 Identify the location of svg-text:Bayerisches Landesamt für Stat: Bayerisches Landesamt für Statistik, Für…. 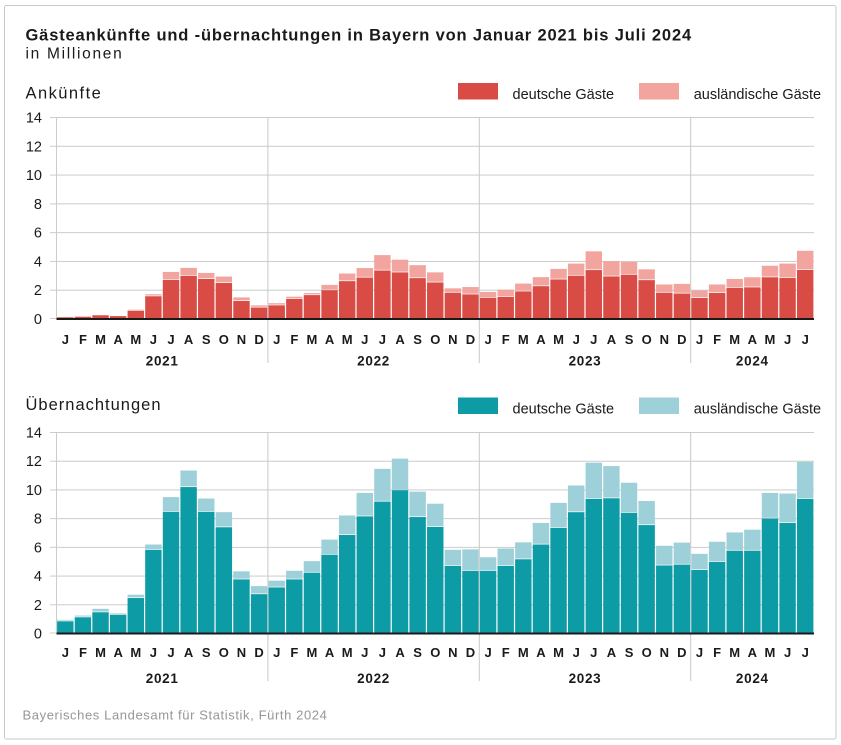
(175, 715).